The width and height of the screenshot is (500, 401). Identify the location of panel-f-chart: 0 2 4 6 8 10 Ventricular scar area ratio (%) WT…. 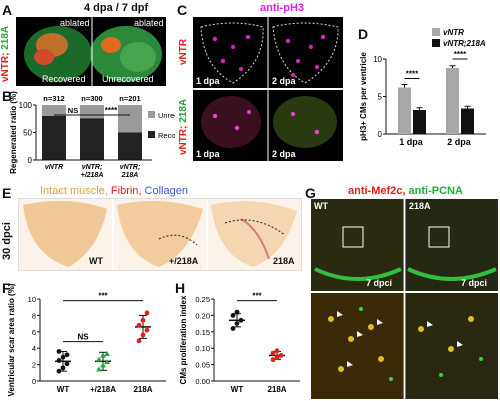
(86, 339).